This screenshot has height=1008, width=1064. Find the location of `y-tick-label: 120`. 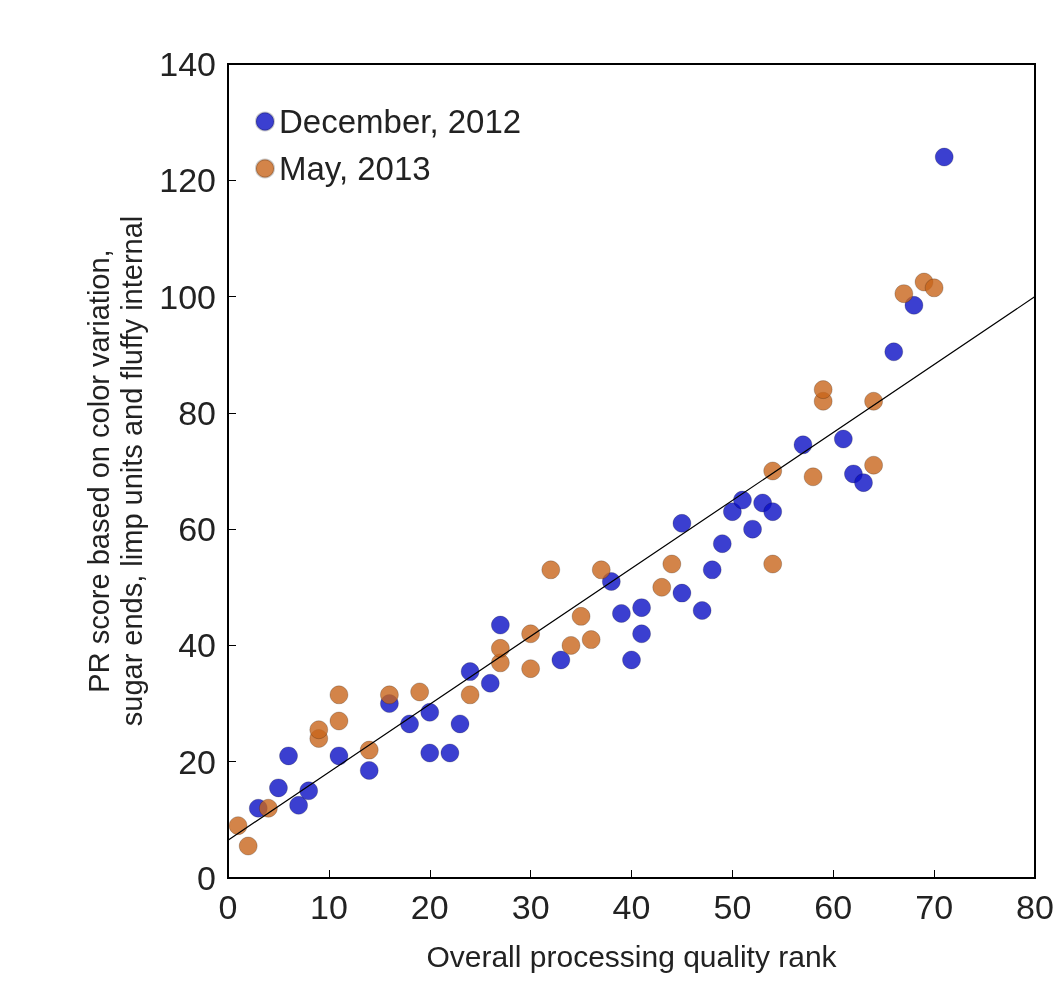

y-tick-label: 120 is located at coordinates (187, 180).